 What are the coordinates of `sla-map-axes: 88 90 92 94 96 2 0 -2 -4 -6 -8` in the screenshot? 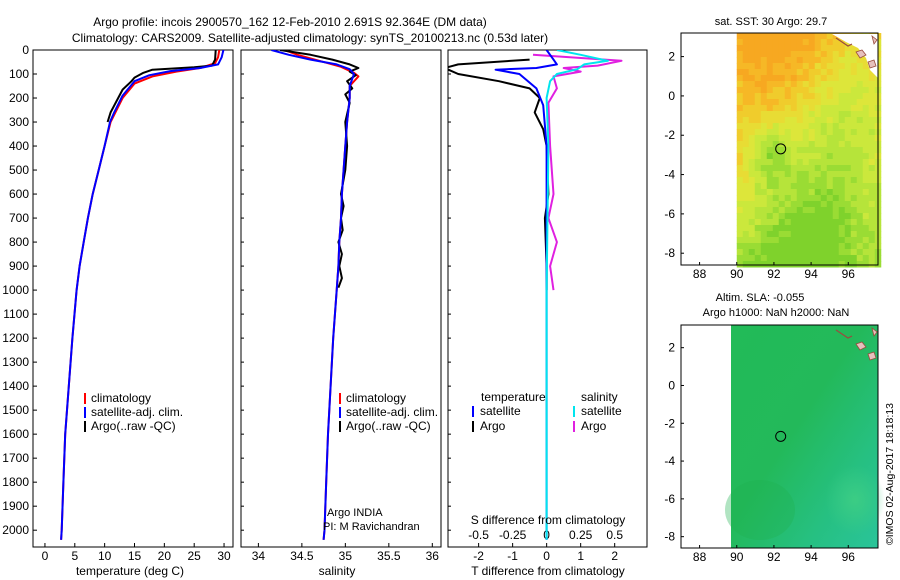 It's located at (759, 452).